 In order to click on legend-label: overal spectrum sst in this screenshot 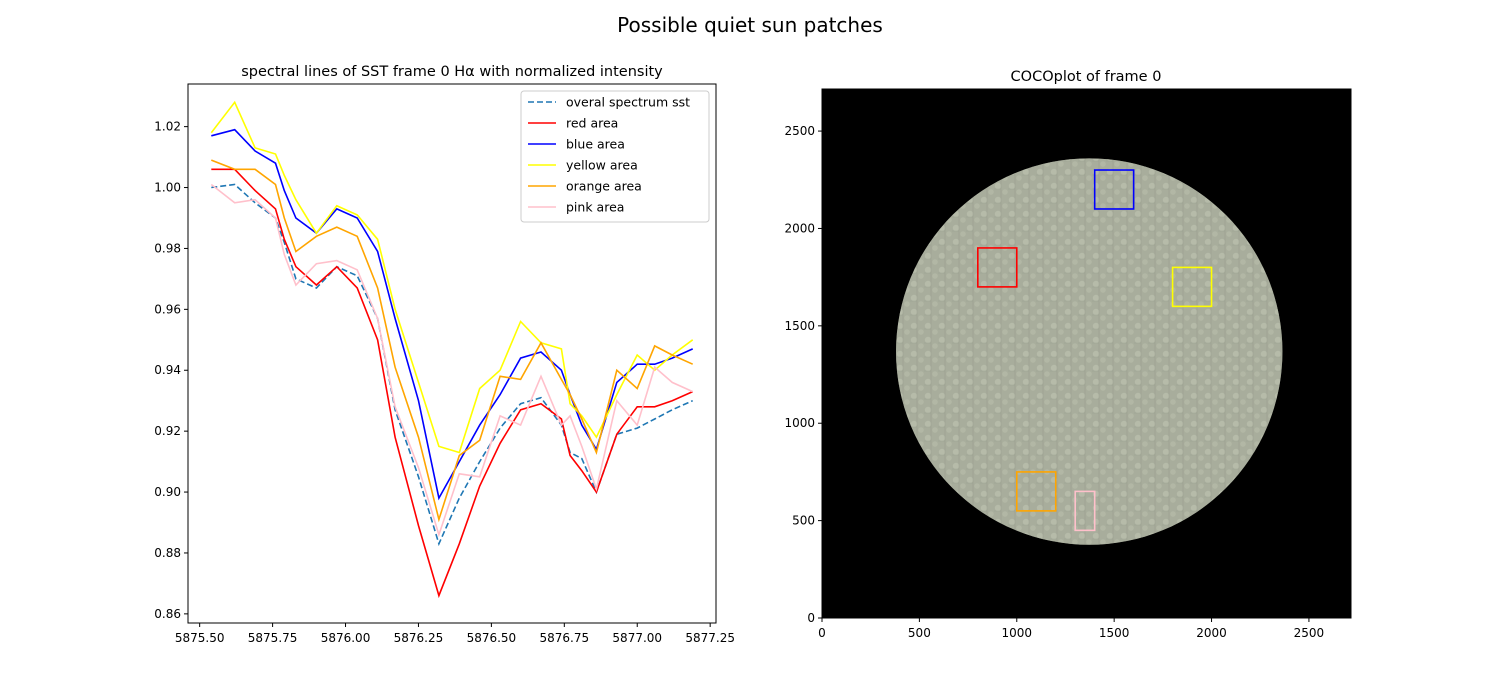, I will do `click(628, 102)`.